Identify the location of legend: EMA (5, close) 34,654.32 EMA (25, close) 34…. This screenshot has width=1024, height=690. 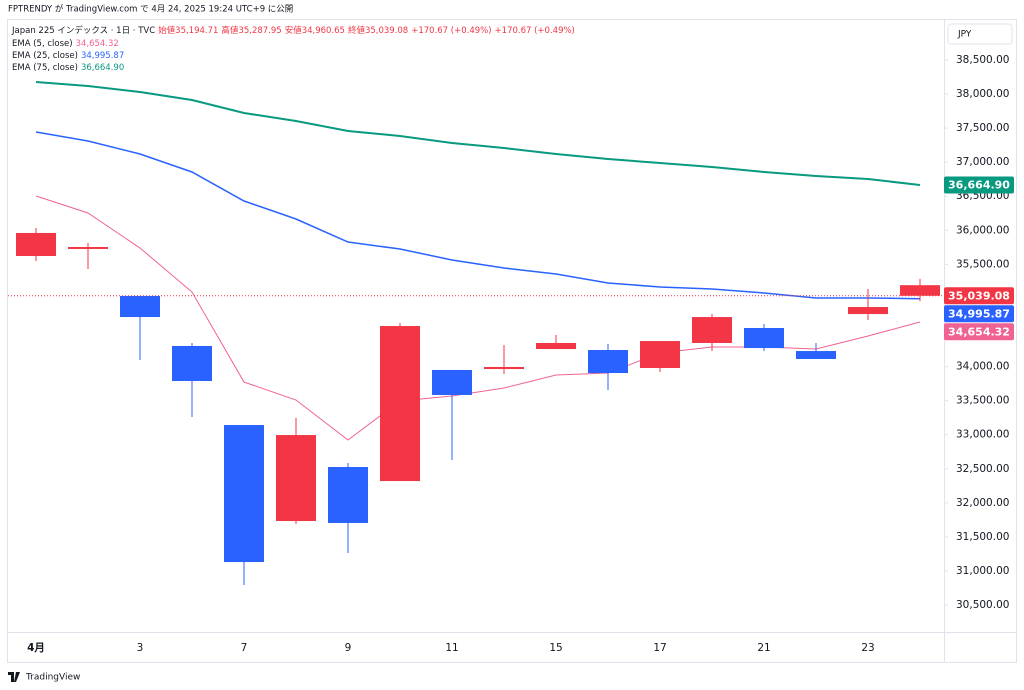
(69, 56).